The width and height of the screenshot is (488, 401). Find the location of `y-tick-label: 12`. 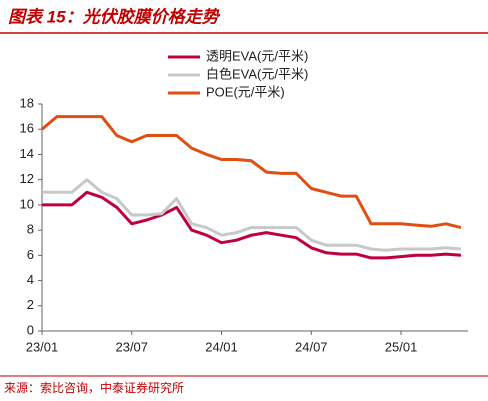

y-tick-label: 12 is located at coordinates (27, 178).